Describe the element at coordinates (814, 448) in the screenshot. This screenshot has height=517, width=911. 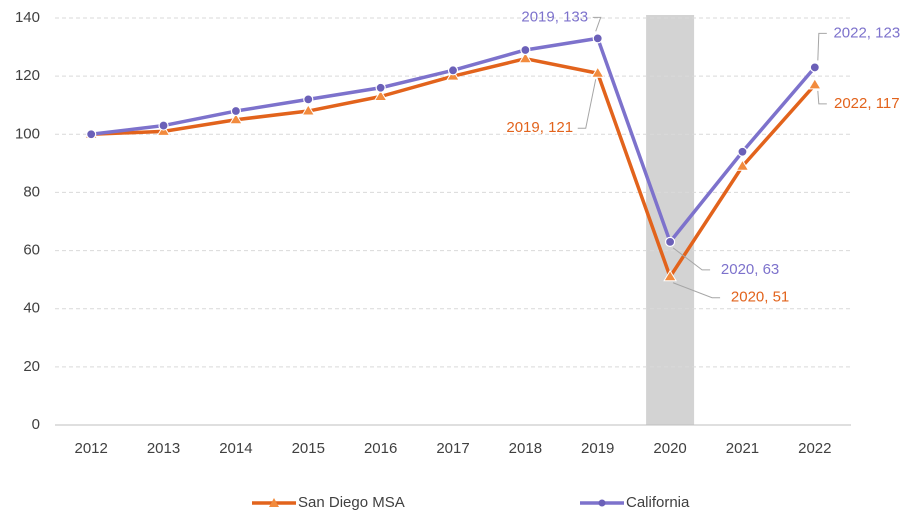
I see `x-tick-label: 2022` at that location.